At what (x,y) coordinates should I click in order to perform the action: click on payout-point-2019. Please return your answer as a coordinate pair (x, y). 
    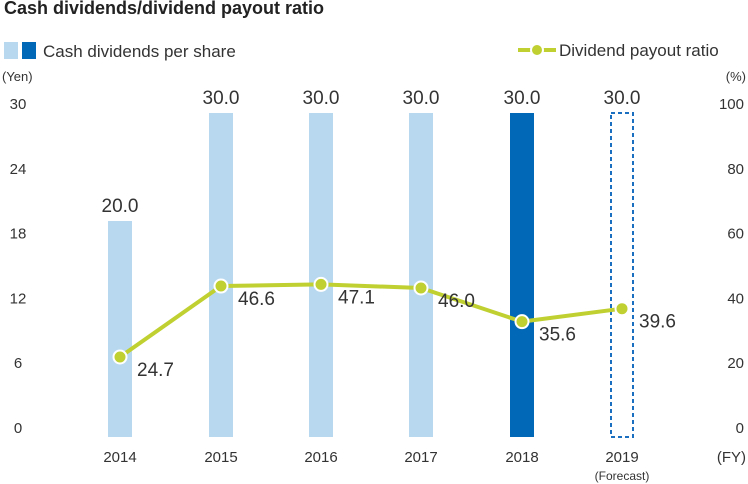
    Looking at the image, I should click on (622, 309).